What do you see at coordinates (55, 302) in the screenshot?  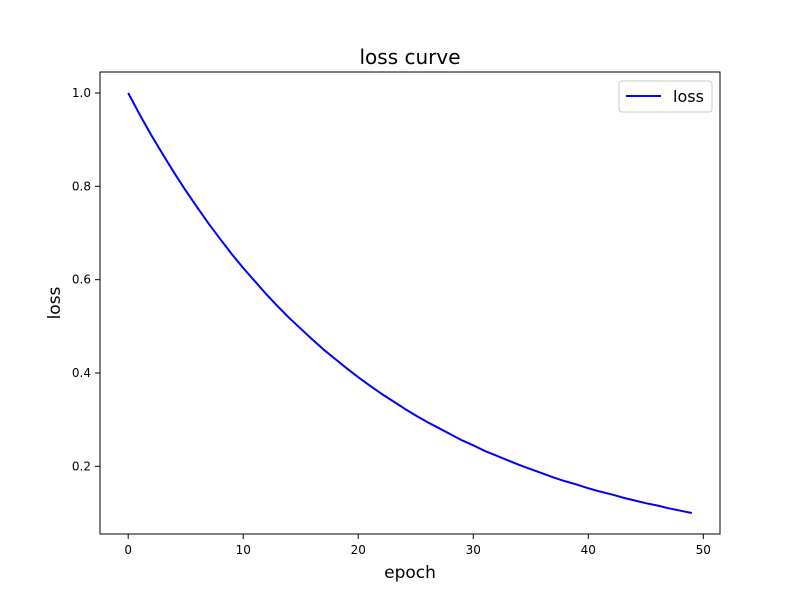 I see `y-axis-label: loss` at bounding box center [55, 302].